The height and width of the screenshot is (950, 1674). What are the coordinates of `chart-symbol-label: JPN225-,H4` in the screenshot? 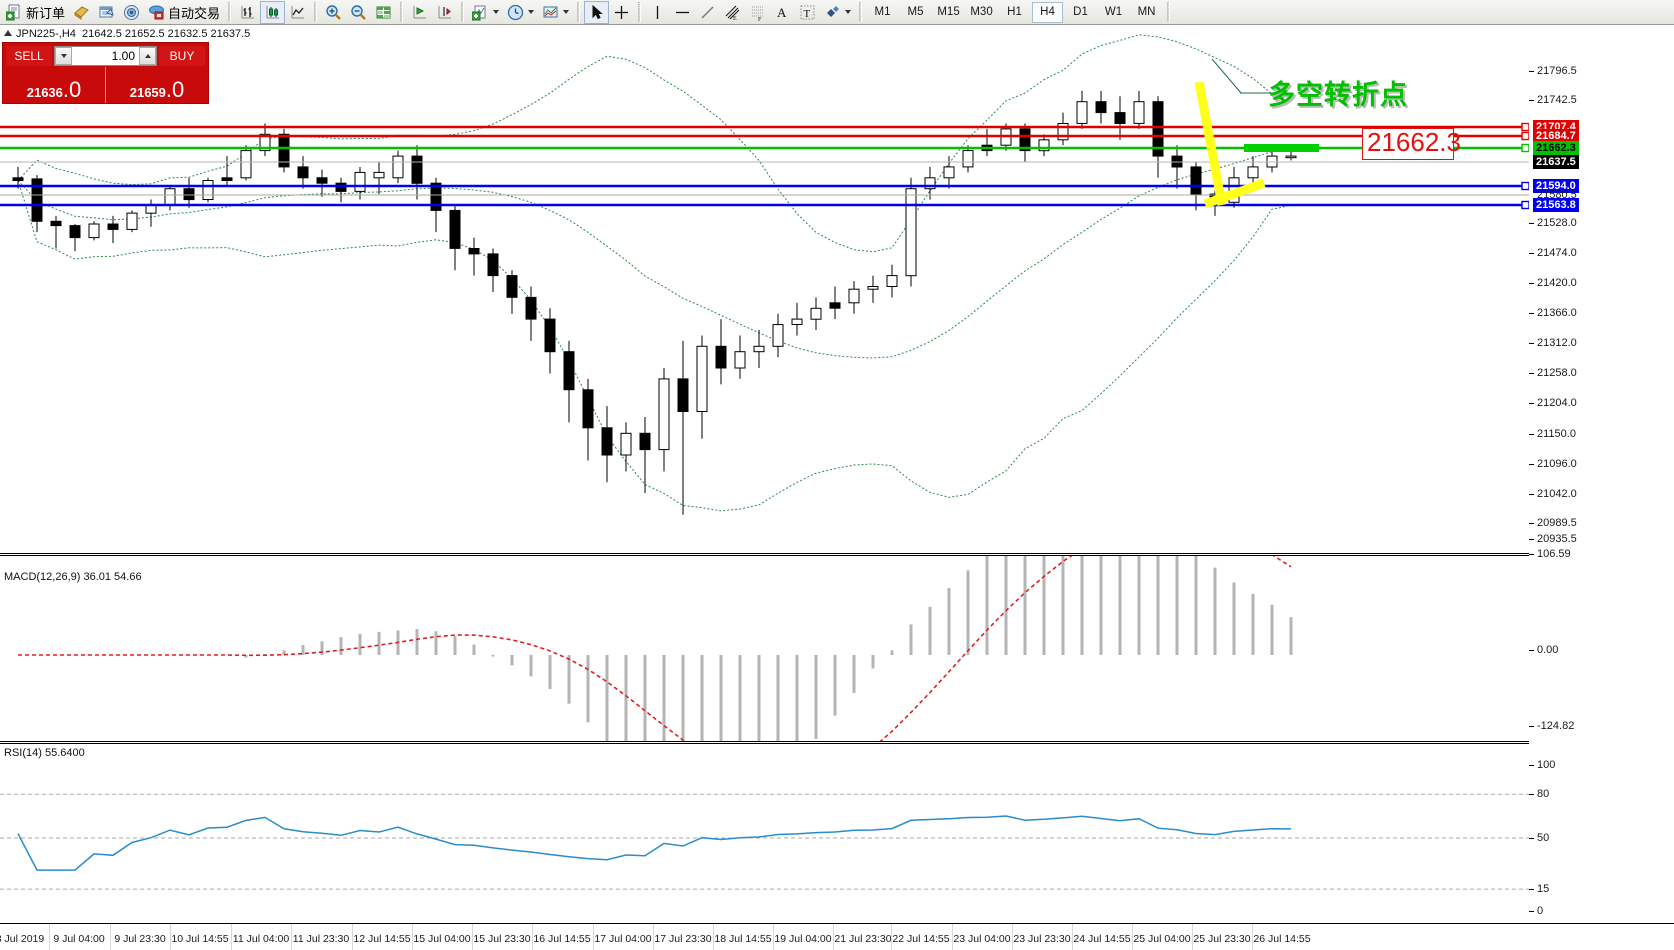 It's located at (46, 34).